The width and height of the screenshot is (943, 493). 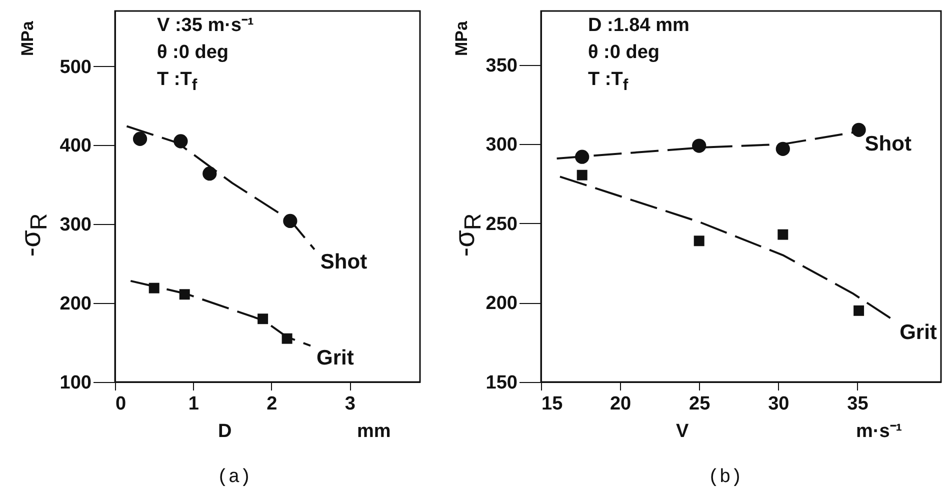 What do you see at coordinates (682, 431) in the screenshot?
I see `x-axis-title: V` at bounding box center [682, 431].